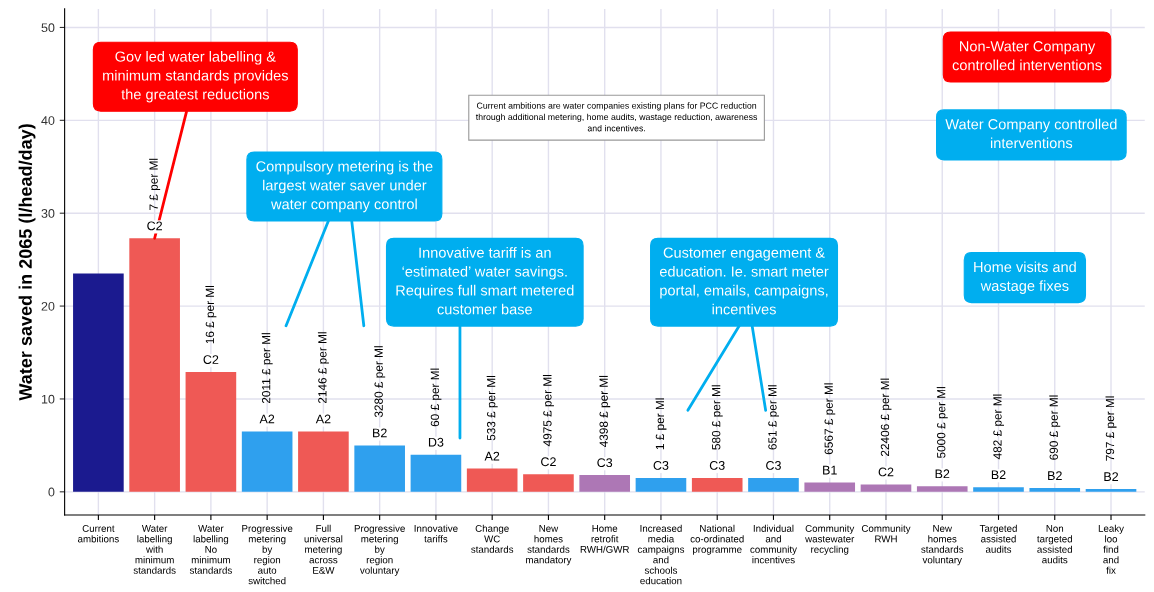  I want to click on data-label: D3, so click(436, 442).